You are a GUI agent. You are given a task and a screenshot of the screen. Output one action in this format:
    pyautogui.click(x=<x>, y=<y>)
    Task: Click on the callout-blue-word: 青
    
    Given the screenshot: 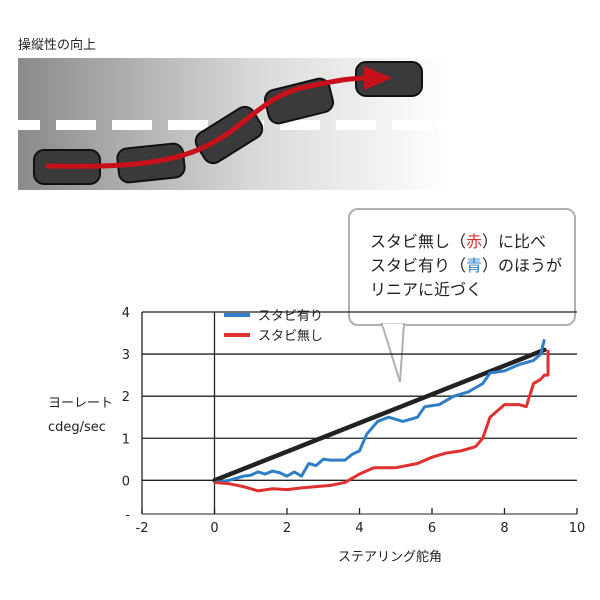 What is the action you would take?
    pyautogui.click(x=474, y=265)
    